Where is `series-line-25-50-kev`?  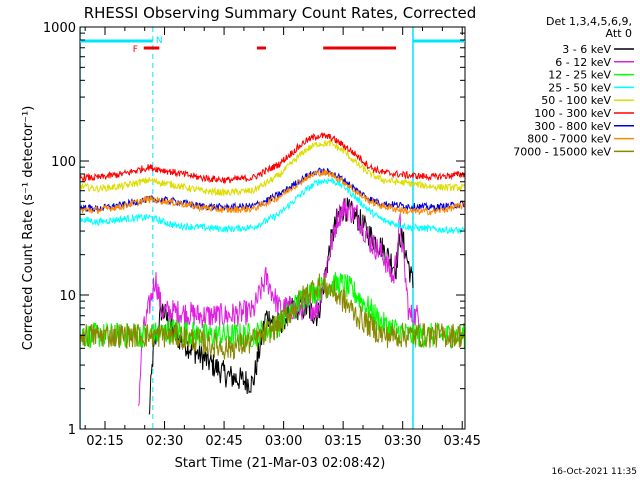
series-line-25-50-kev is located at coordinates (272, 205).